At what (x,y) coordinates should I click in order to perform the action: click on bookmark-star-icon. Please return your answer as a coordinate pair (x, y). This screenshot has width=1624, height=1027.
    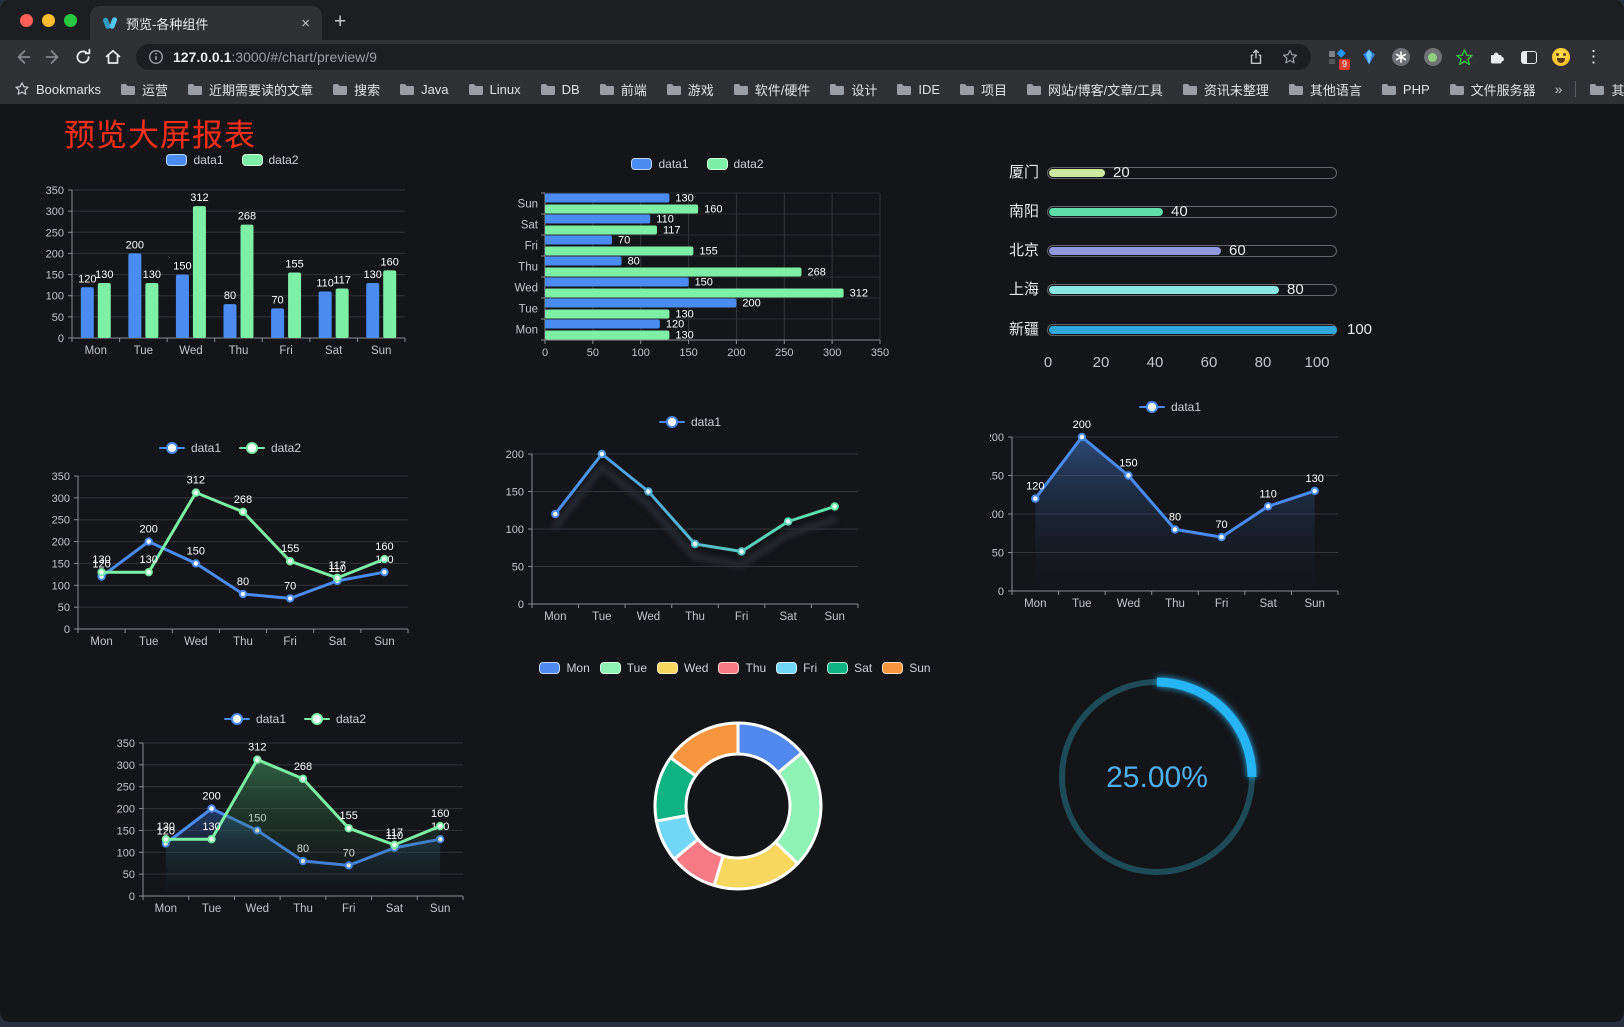
    Looking at the image, I should click on (1290, 57).